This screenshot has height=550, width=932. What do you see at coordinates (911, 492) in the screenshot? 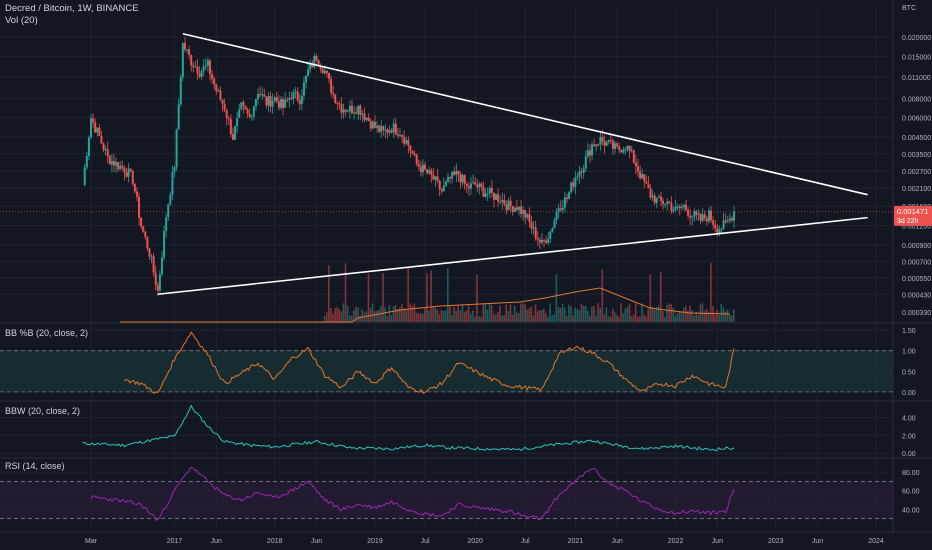
I see `rsi-axis-tick: 60.00` at bounding box center [911, 492].